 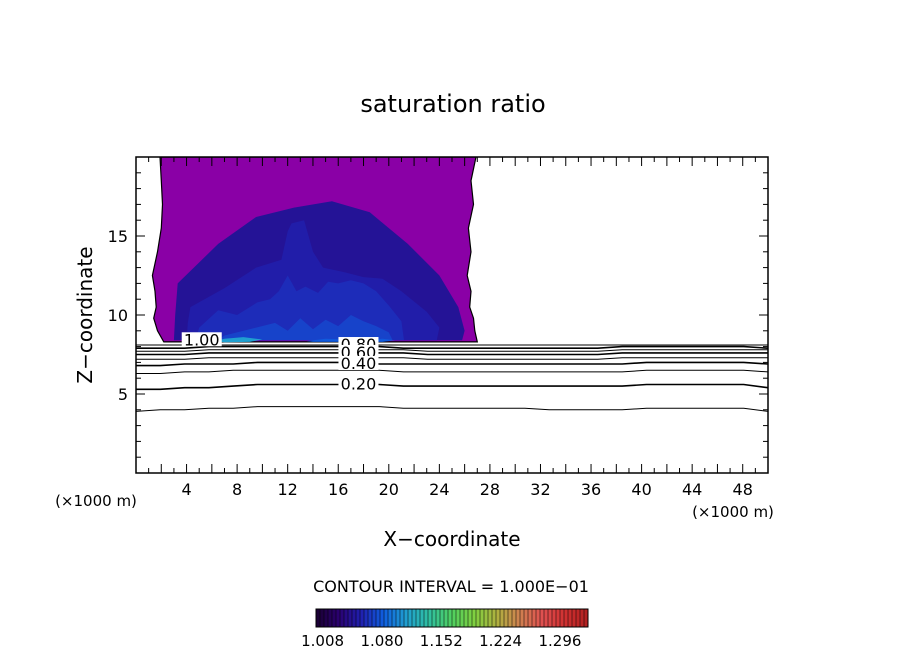 I want to click on x-tick-label: 12, so click(x=288, y=489).